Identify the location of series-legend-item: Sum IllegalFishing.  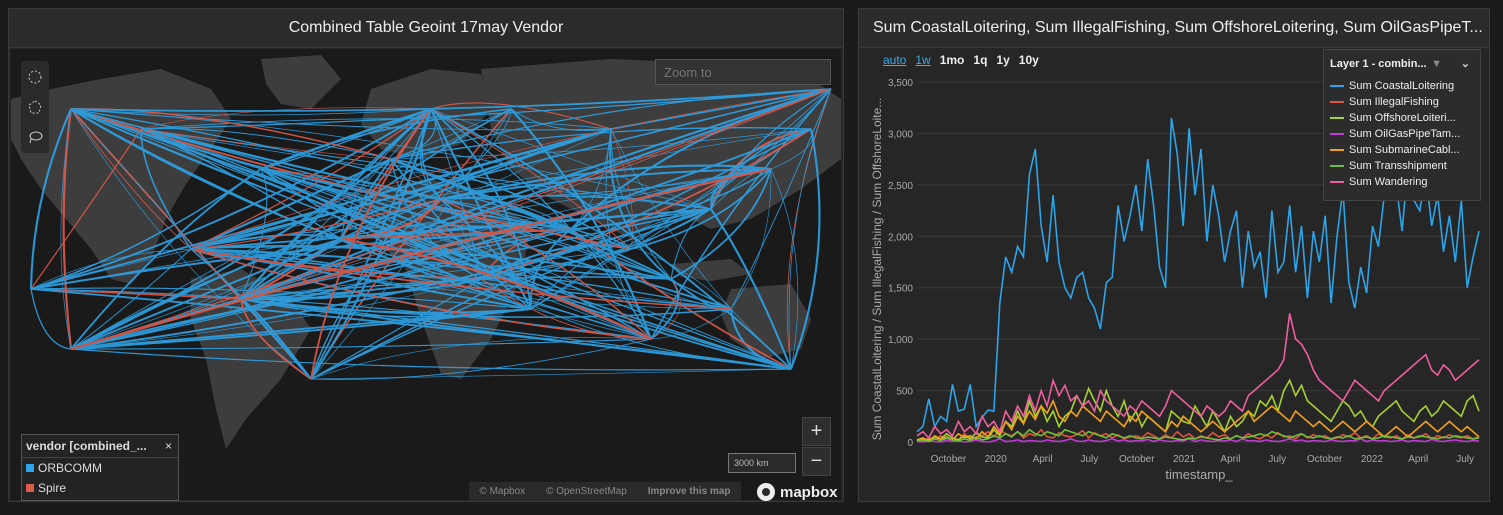
(1402, 102).